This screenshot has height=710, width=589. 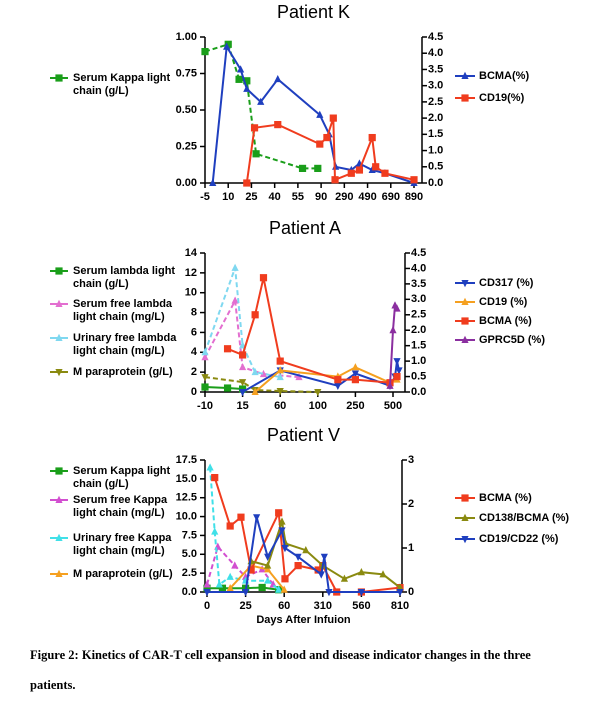 I want to click on x-tick-label: 60, so click(x=284, y=606).